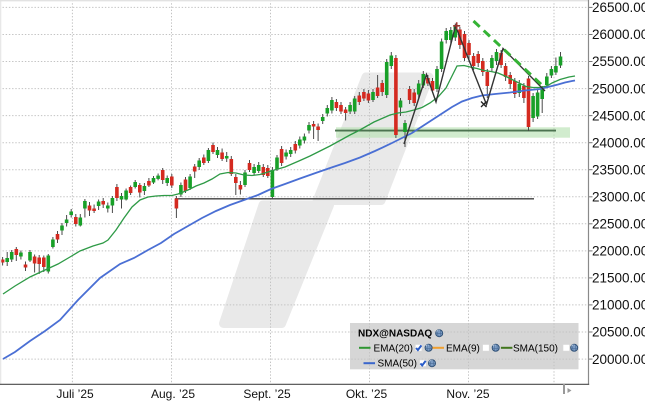 The width and height of the screenshot is (645, 408). Describe the element at coordinates (618, 305) in the screenshot. I see `svg-text: 21000.00` at that location.